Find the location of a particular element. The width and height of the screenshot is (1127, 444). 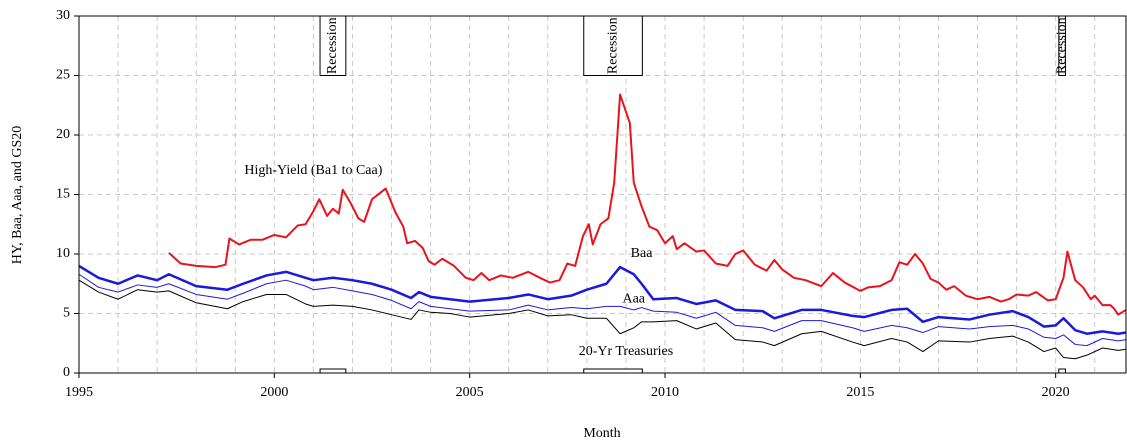

x-tick-label: 2005 is located at coordinates (470, 392).